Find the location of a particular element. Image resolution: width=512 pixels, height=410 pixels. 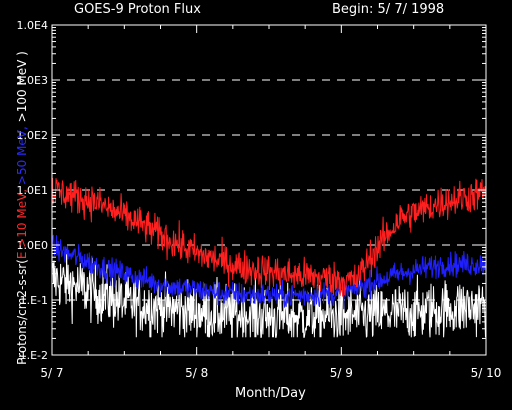

y-tick-label: 1.E-2 is located at coordinates (34, 355).